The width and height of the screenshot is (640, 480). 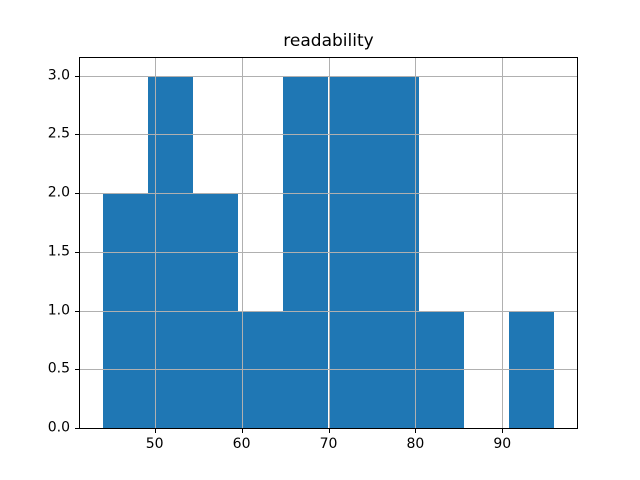 What do you see at coordinates (415, 444) in the screenshot?
I see `x-tick-label: 80` at bounding box center [415, 444].